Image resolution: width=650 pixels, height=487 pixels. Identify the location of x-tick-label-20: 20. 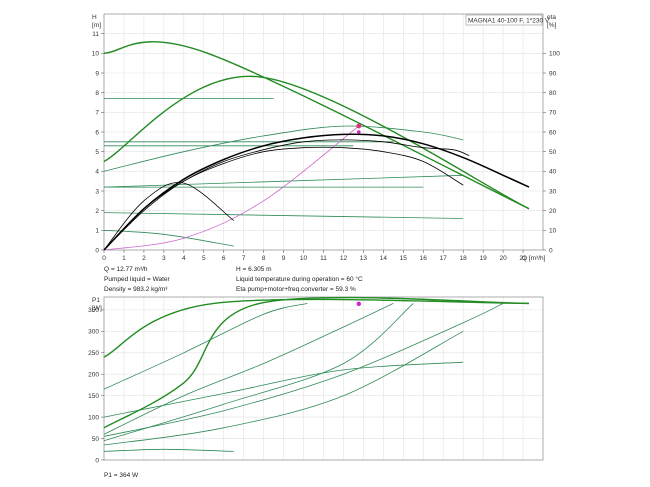
(503, 258).